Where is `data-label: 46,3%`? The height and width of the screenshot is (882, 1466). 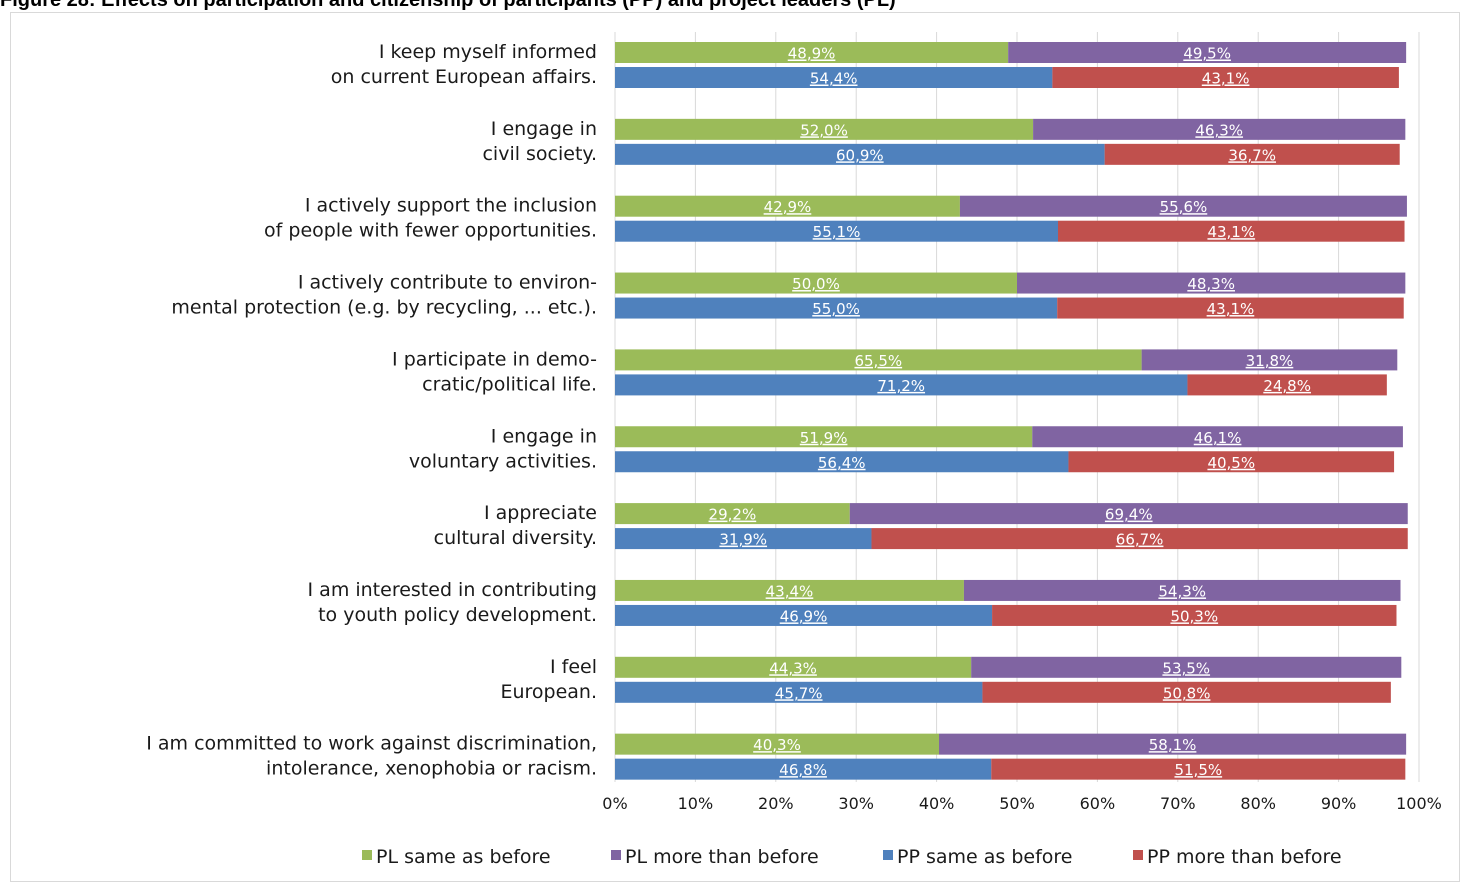
data-label: 46,3% is located at coordinates (1219, 130).